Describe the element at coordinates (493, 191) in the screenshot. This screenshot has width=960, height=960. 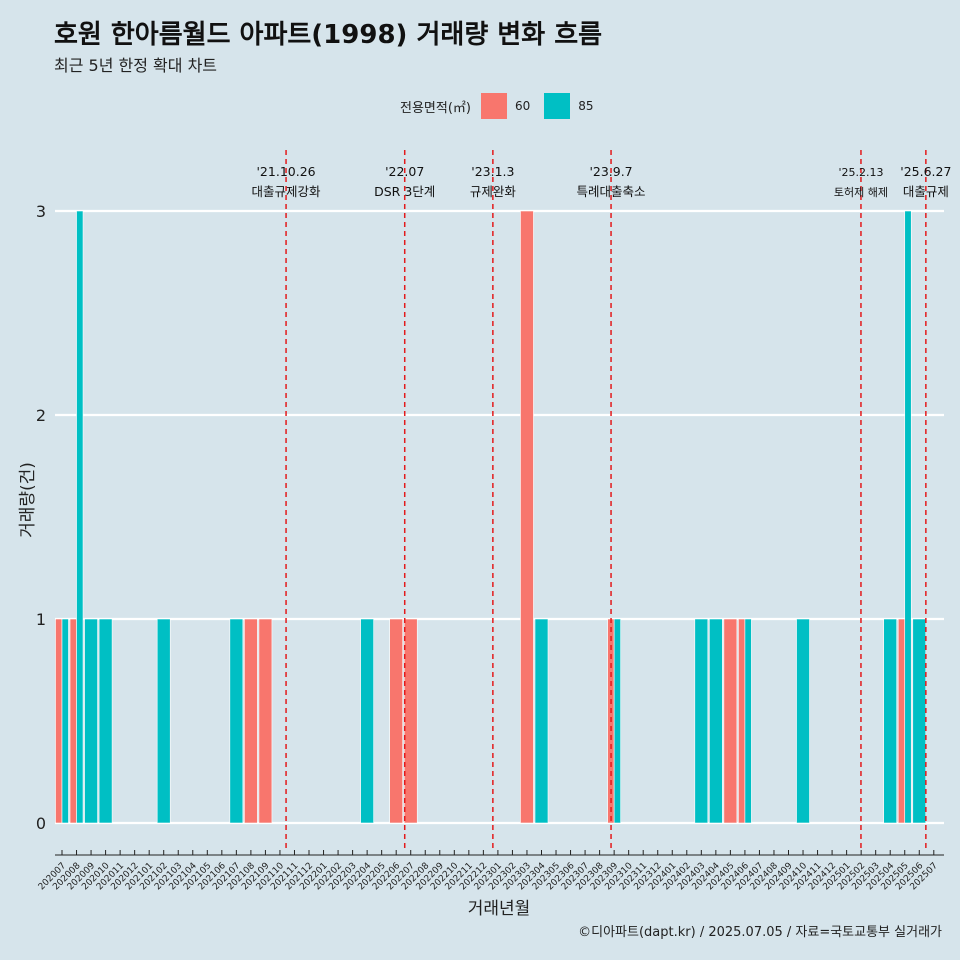
I see `event-name-label: 규제완화` at that location.